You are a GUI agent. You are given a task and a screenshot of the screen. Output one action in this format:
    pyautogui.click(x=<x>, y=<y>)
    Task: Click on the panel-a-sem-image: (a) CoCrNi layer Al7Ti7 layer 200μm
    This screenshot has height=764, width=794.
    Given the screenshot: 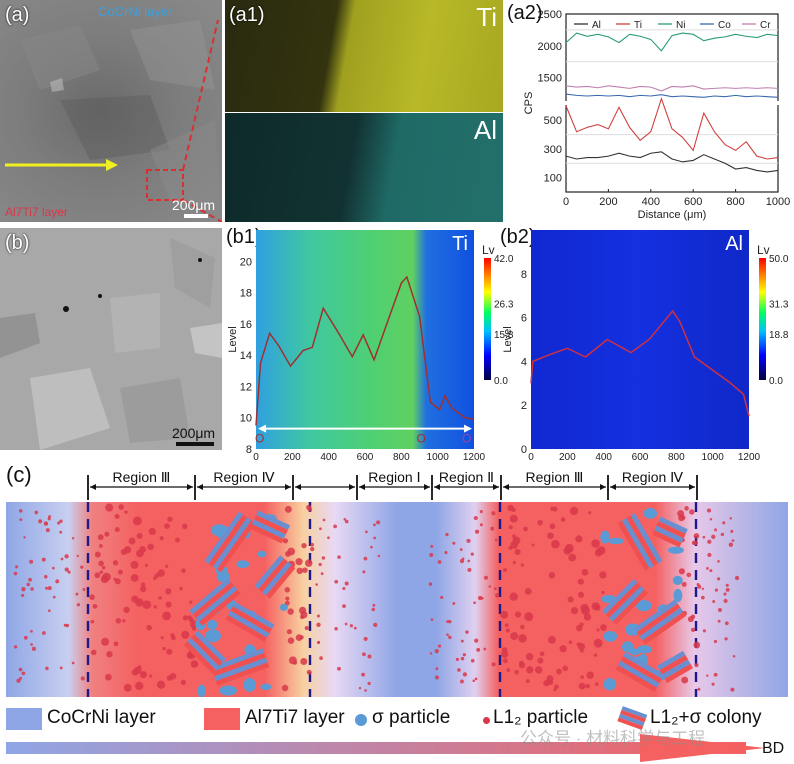 What is the action you would take?
    pyautogui.click(x=111, y=111)
    